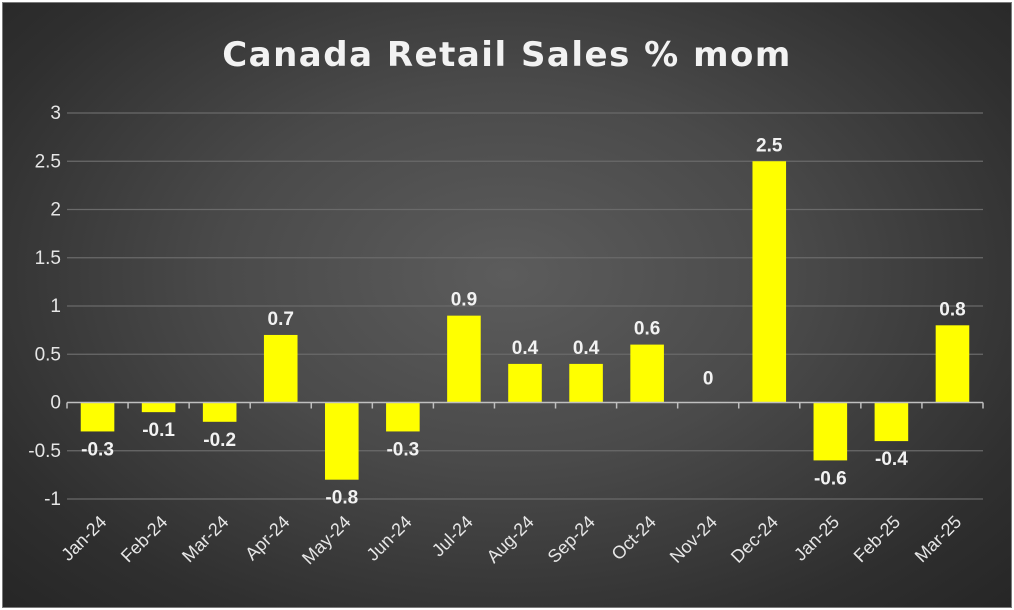 The height and width of the screenshot is (610, 1014). Describe the element at coordinates (525, 405) in the screenshot. I see `x-axis` at that location.